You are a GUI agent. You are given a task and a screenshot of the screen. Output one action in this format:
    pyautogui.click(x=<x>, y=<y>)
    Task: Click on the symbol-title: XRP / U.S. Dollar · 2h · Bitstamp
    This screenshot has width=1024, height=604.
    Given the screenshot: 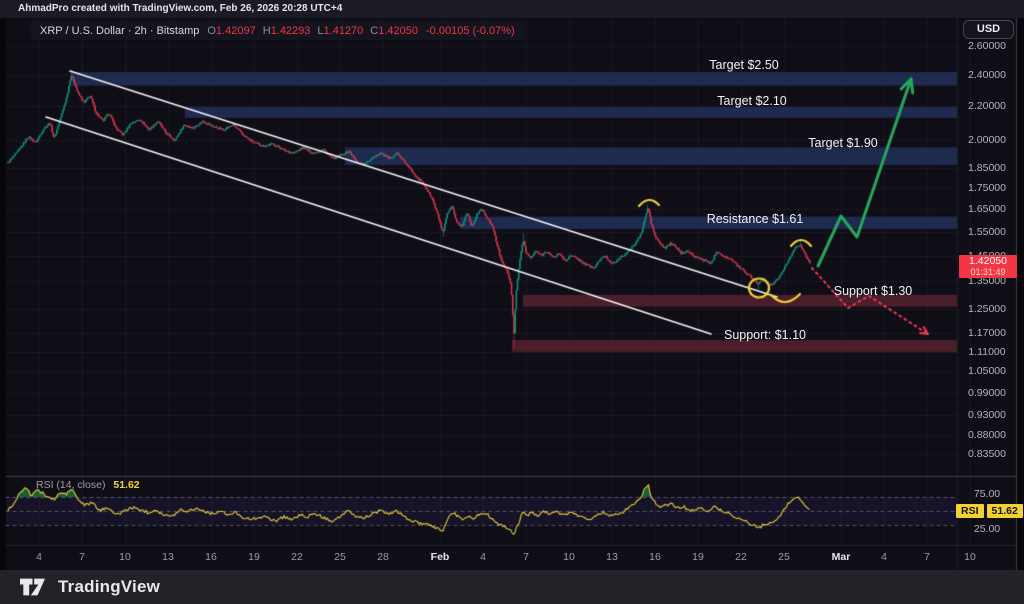 What is the action you would take?
    pyautogui.click(x=120, y=30)
    